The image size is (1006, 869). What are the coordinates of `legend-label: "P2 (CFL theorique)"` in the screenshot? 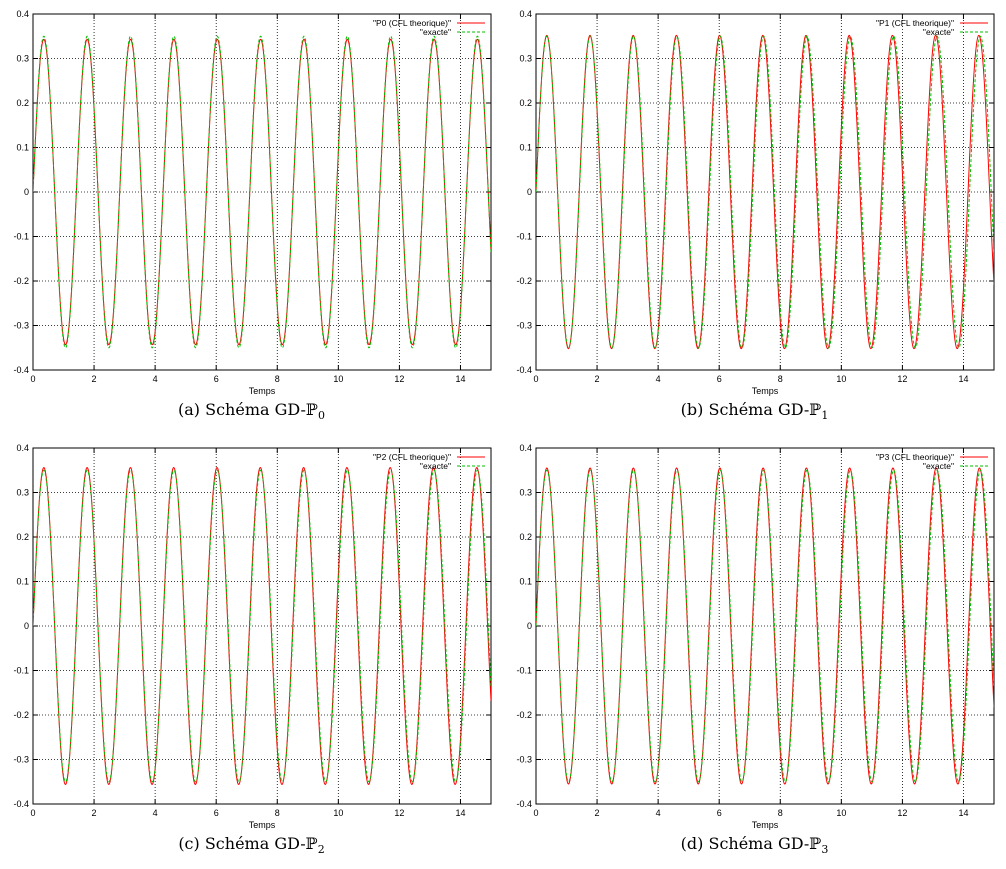 It's located at (412, 457).